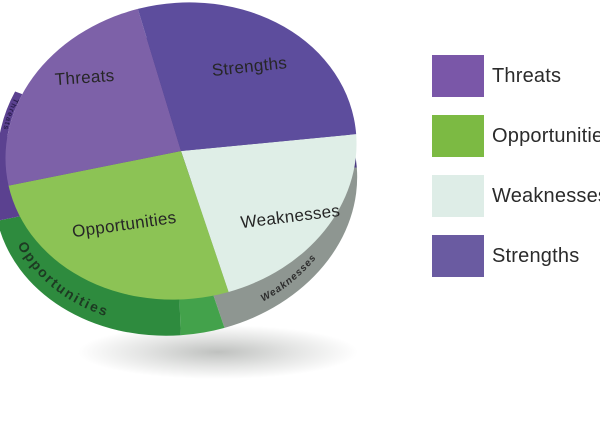 This screenshot has width=600, height=421. Describe the element at coordinates (458, 76) in the screenshot. I see `legend-swatch-threats` at that location.